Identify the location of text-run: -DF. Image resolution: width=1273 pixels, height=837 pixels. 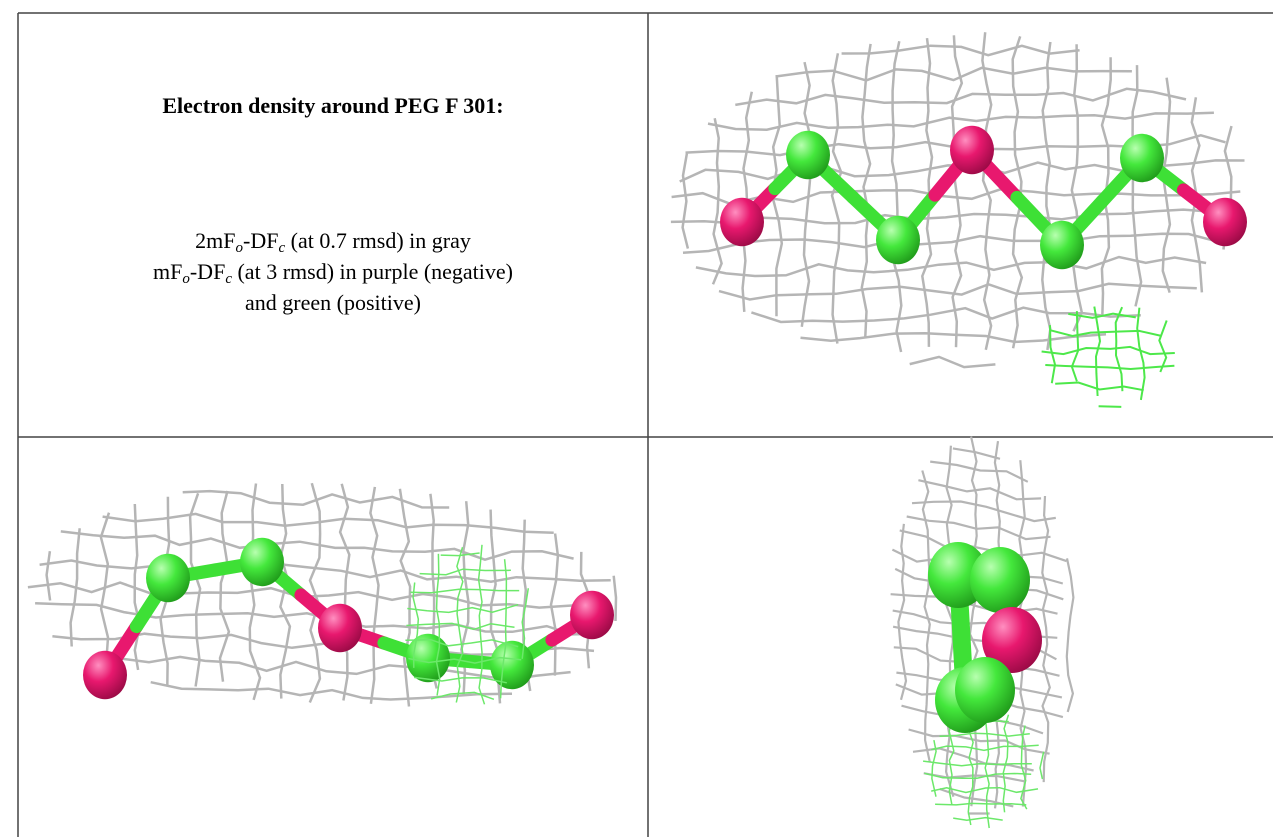
(261, 240).